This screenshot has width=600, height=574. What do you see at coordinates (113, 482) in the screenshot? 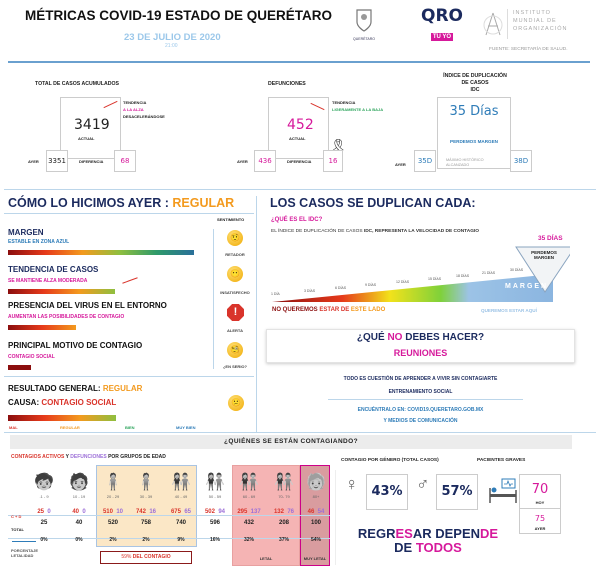
I see `person-icon: 🧍` at bounding box center [113, 482].